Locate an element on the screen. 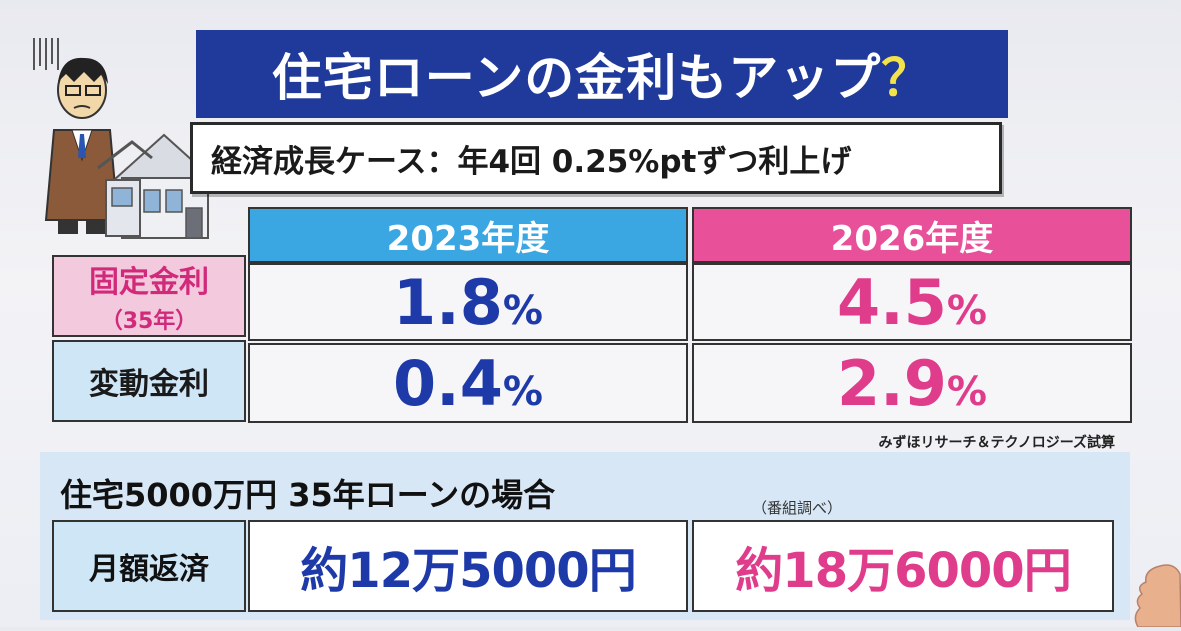  hand-icon is located at coordinates (1155, 594).